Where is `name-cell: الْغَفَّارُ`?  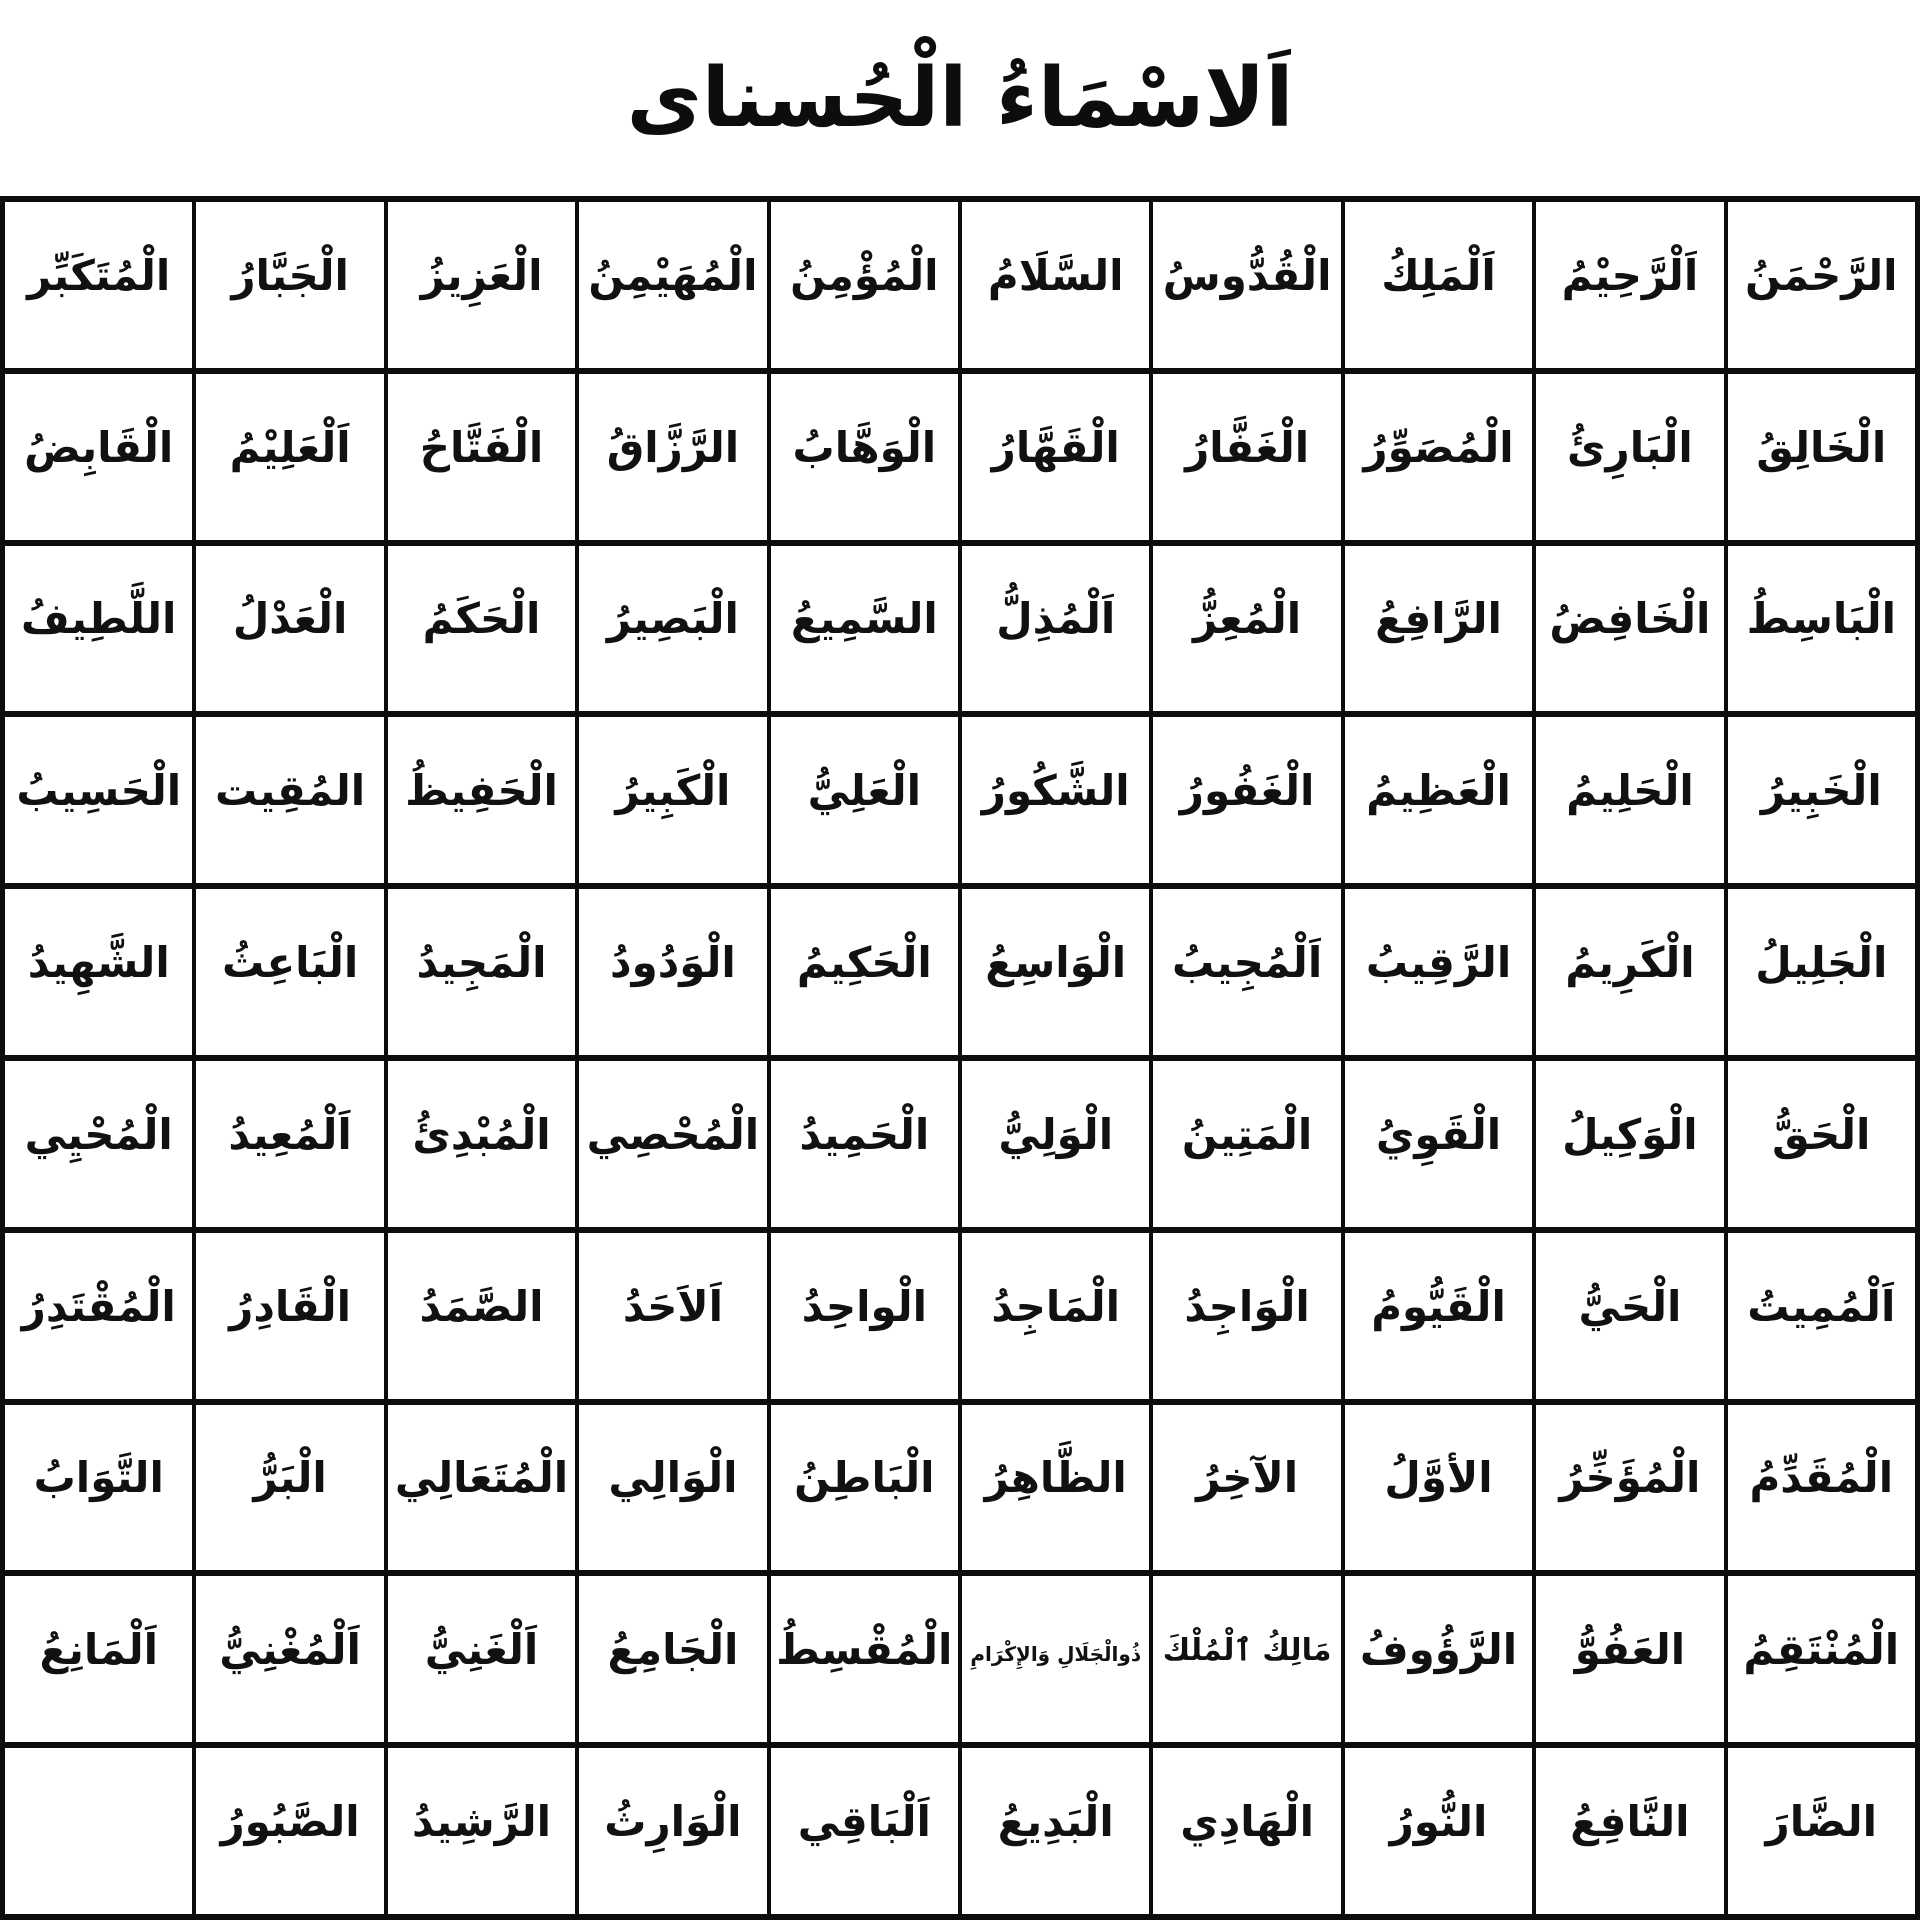
name-cell: الْغَفَّارُ is located at coordinates (1247, 456).